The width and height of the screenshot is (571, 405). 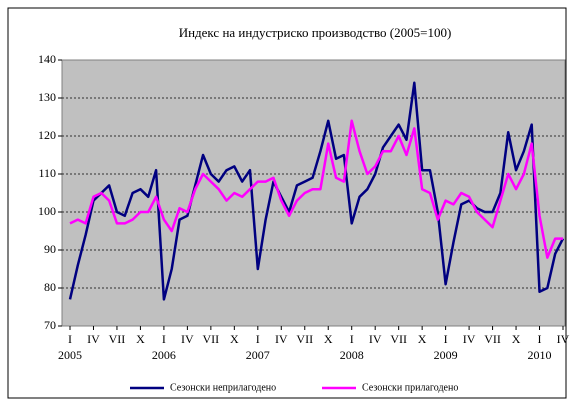 I want to click on year-label: 2008, so click(x=352, y=355).